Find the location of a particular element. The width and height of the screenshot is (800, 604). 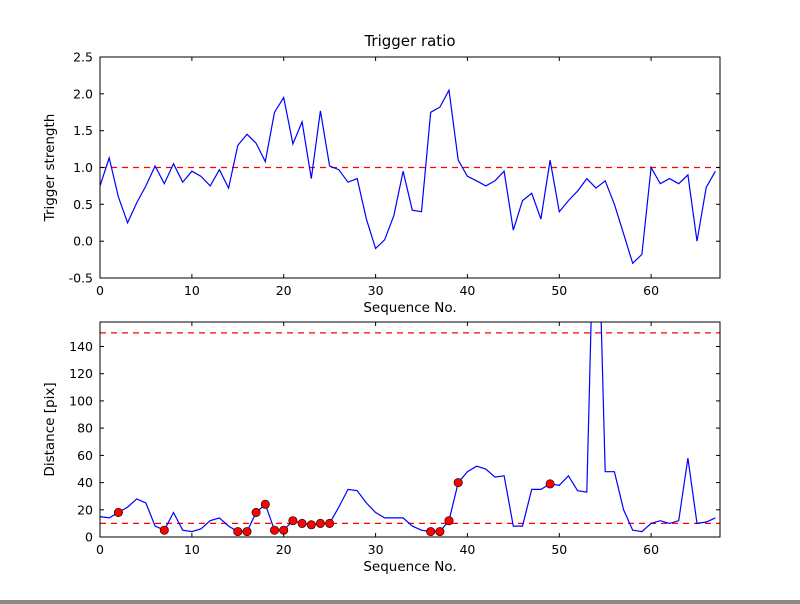

y-tick-label: 1.5 is located at coordinates (83, 130).